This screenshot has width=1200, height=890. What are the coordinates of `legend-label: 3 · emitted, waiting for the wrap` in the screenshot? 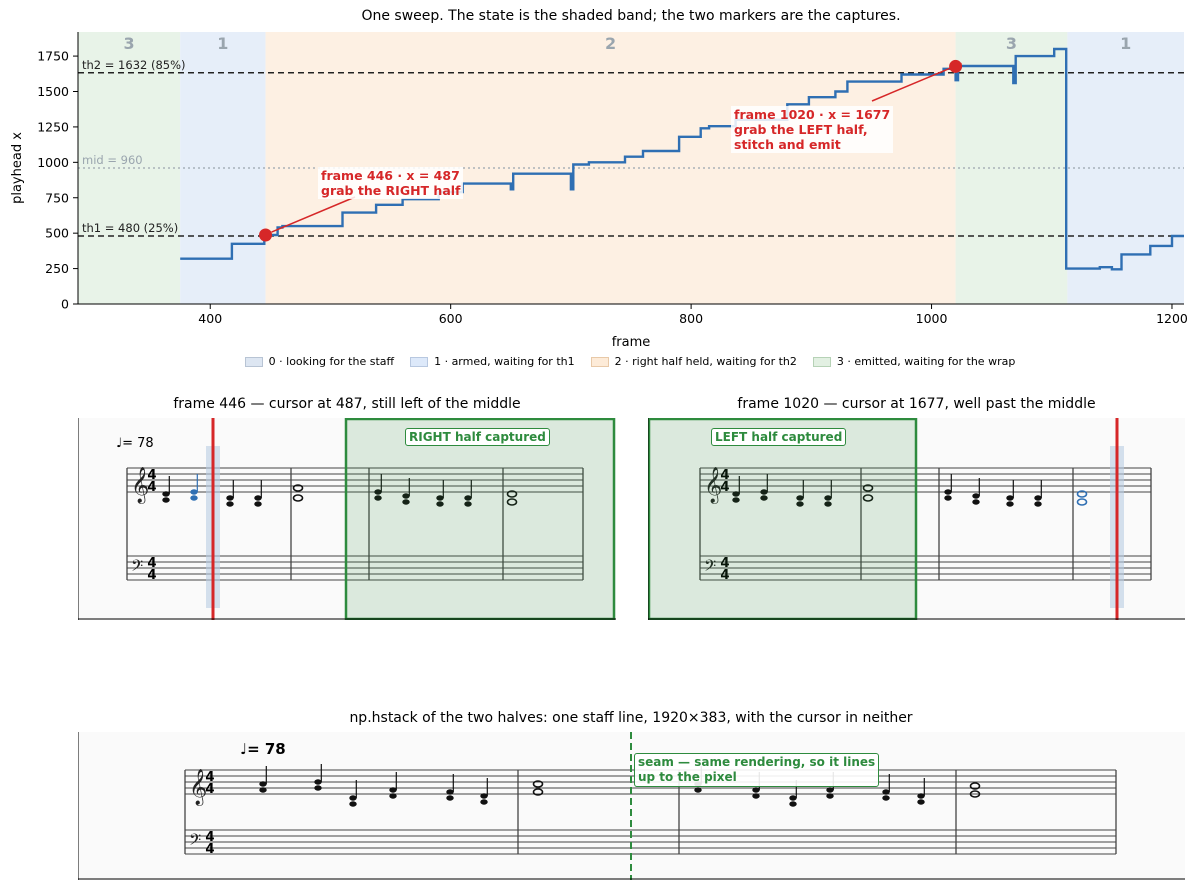 It's located at (926, 361).